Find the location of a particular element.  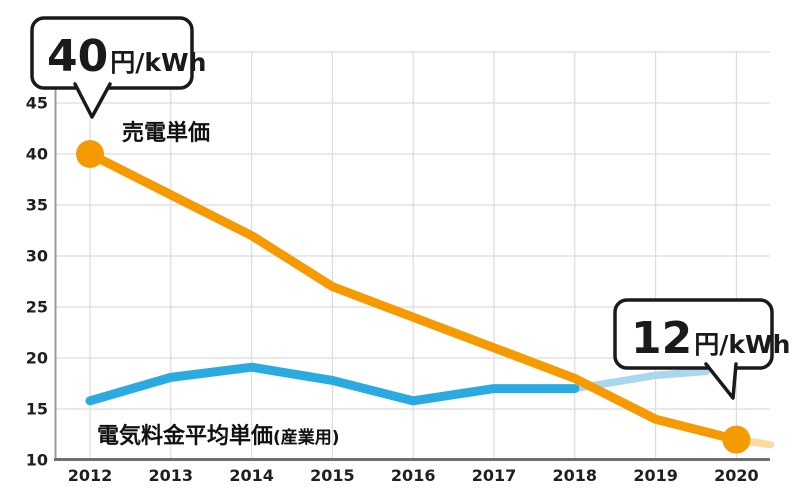

x-tick-label: 2015 is located at coordinates (332, 475).